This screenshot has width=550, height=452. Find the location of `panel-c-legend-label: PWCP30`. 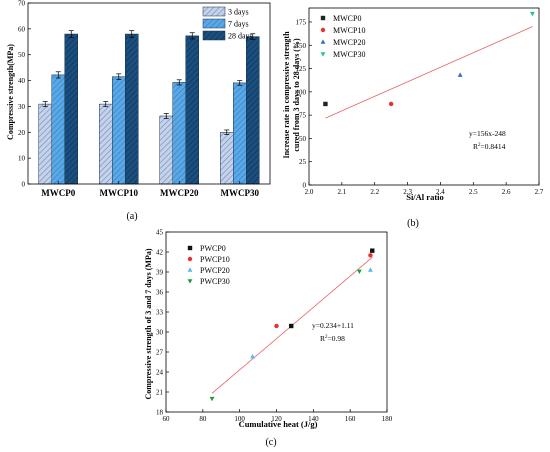

panel-c-legend-label: PWCP30 is located at coordinates (215, 281).